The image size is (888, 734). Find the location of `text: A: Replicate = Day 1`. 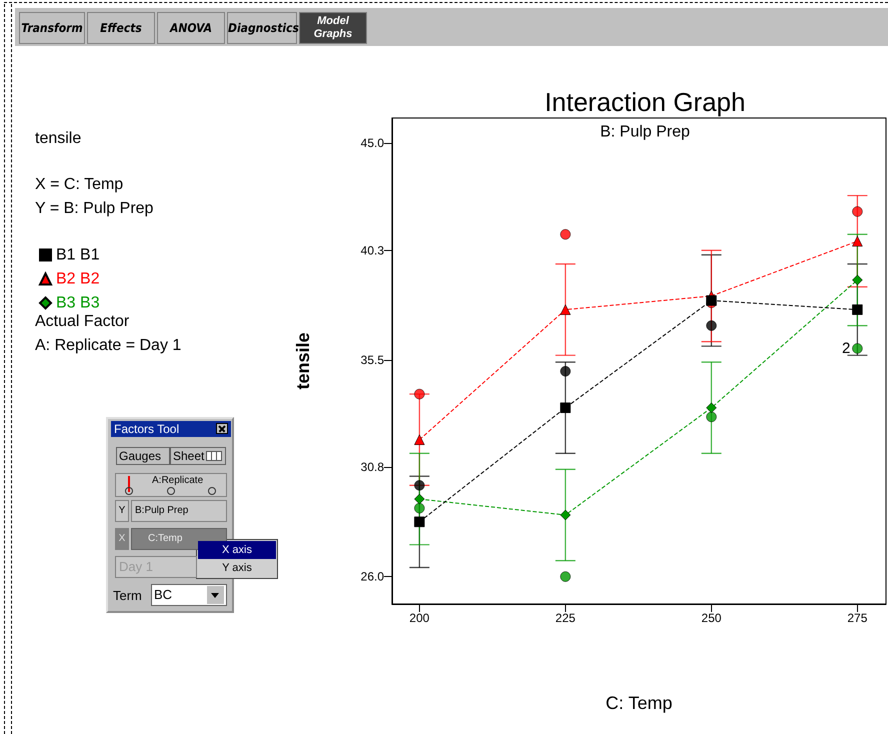

text: A: Replicate = Day 1 is located at coordinates (108, 346).